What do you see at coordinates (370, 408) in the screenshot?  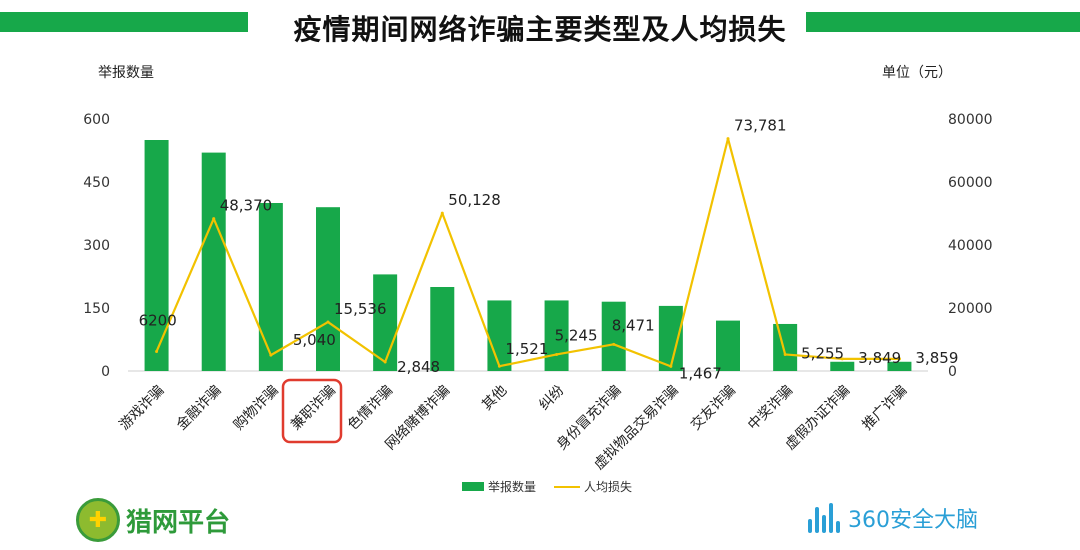 I see `category-label: 色情诈骗` at bounding box center [370, 408].